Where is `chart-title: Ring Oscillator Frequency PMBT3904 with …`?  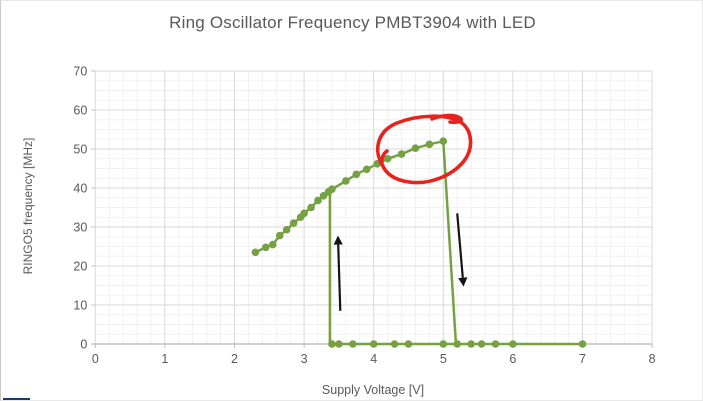 chart-title: Ring Oscillator Frequency PMBT3904 with … is located at coordinates (352, 22).